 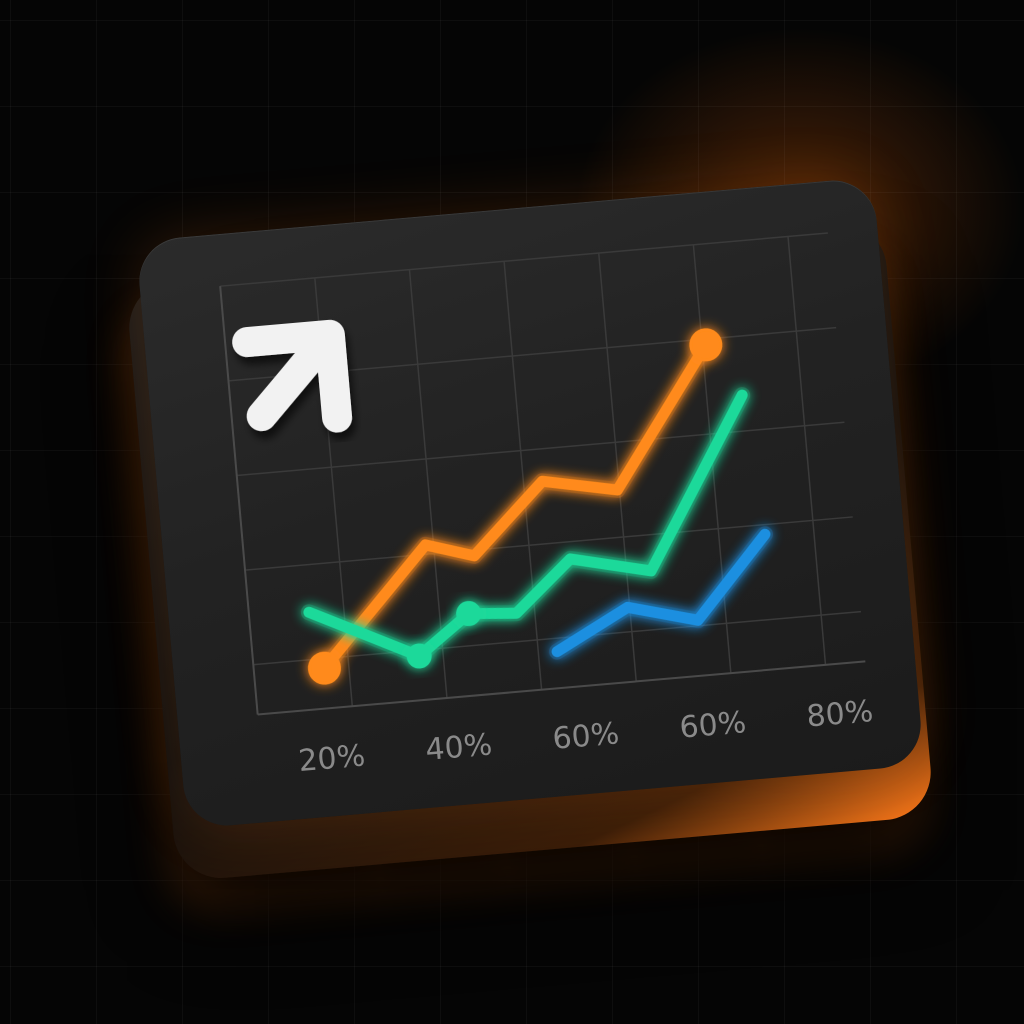 What do you see at coordinates (839, 714) in the screenshot?
I see `x-tick-label: 80%` at bounding box center [839, 714].